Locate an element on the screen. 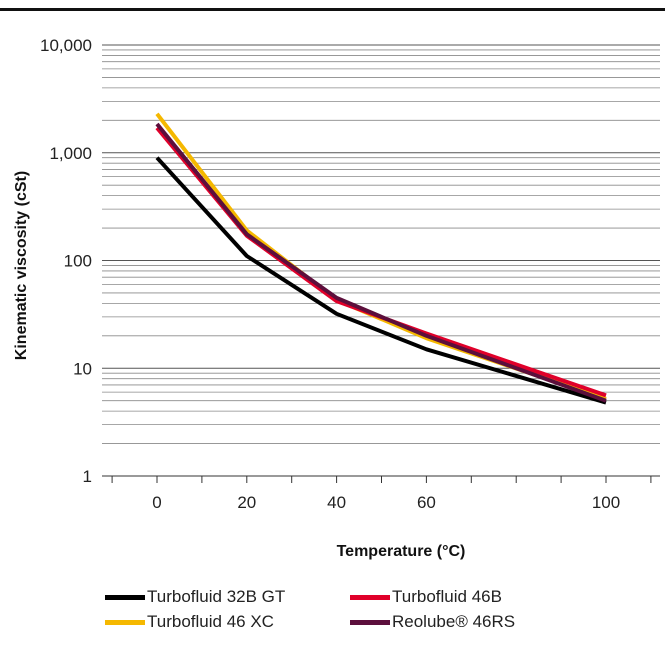 The width and height of the screenshot is (665, 658). x-tick-label: 100 is located at coordinates (606, 502).